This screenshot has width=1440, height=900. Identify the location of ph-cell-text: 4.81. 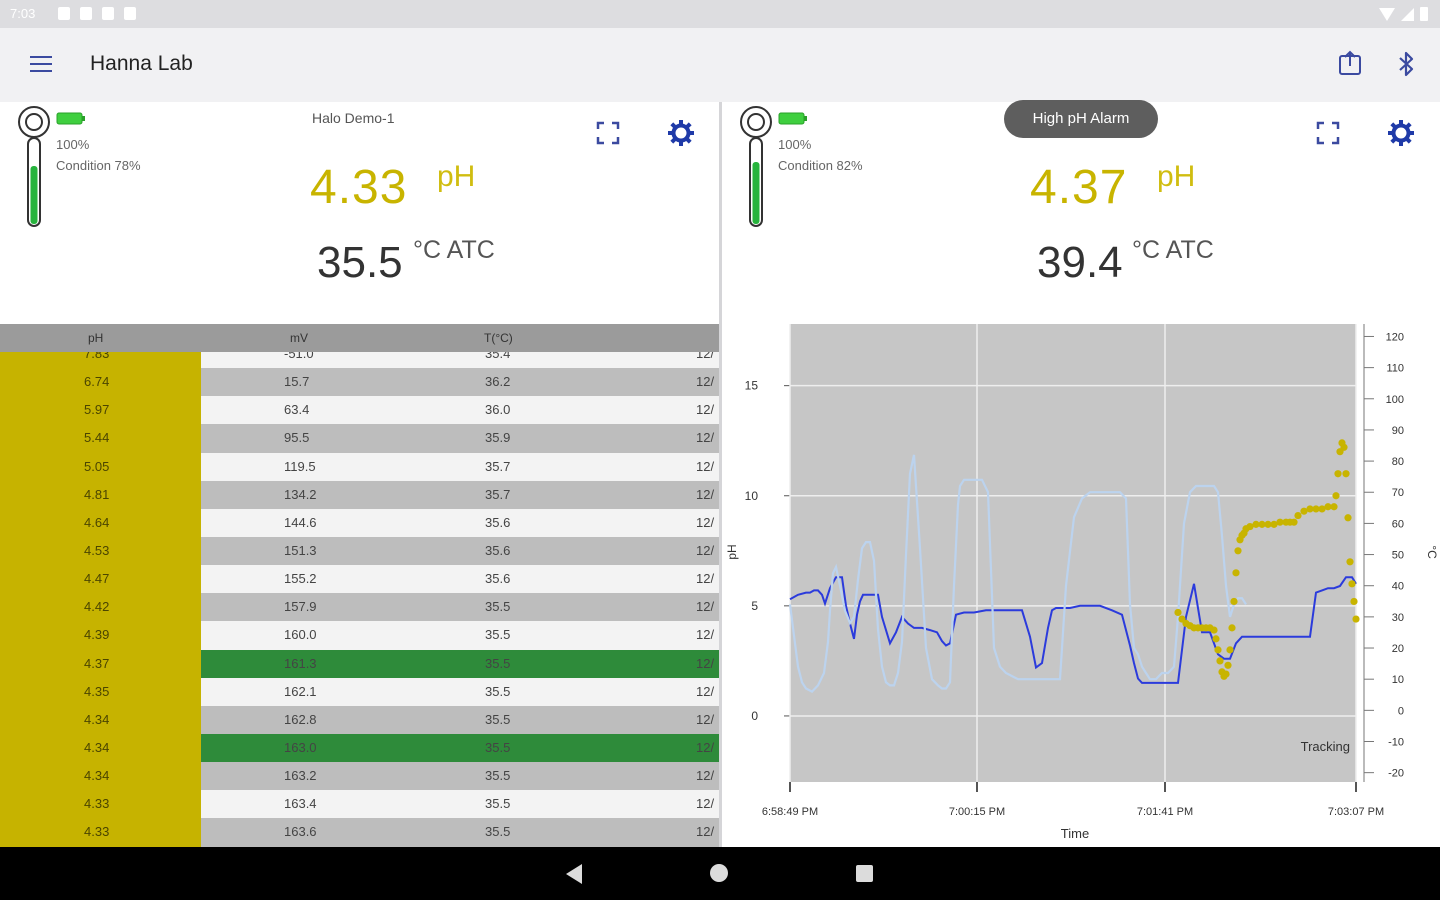
(97, 494).